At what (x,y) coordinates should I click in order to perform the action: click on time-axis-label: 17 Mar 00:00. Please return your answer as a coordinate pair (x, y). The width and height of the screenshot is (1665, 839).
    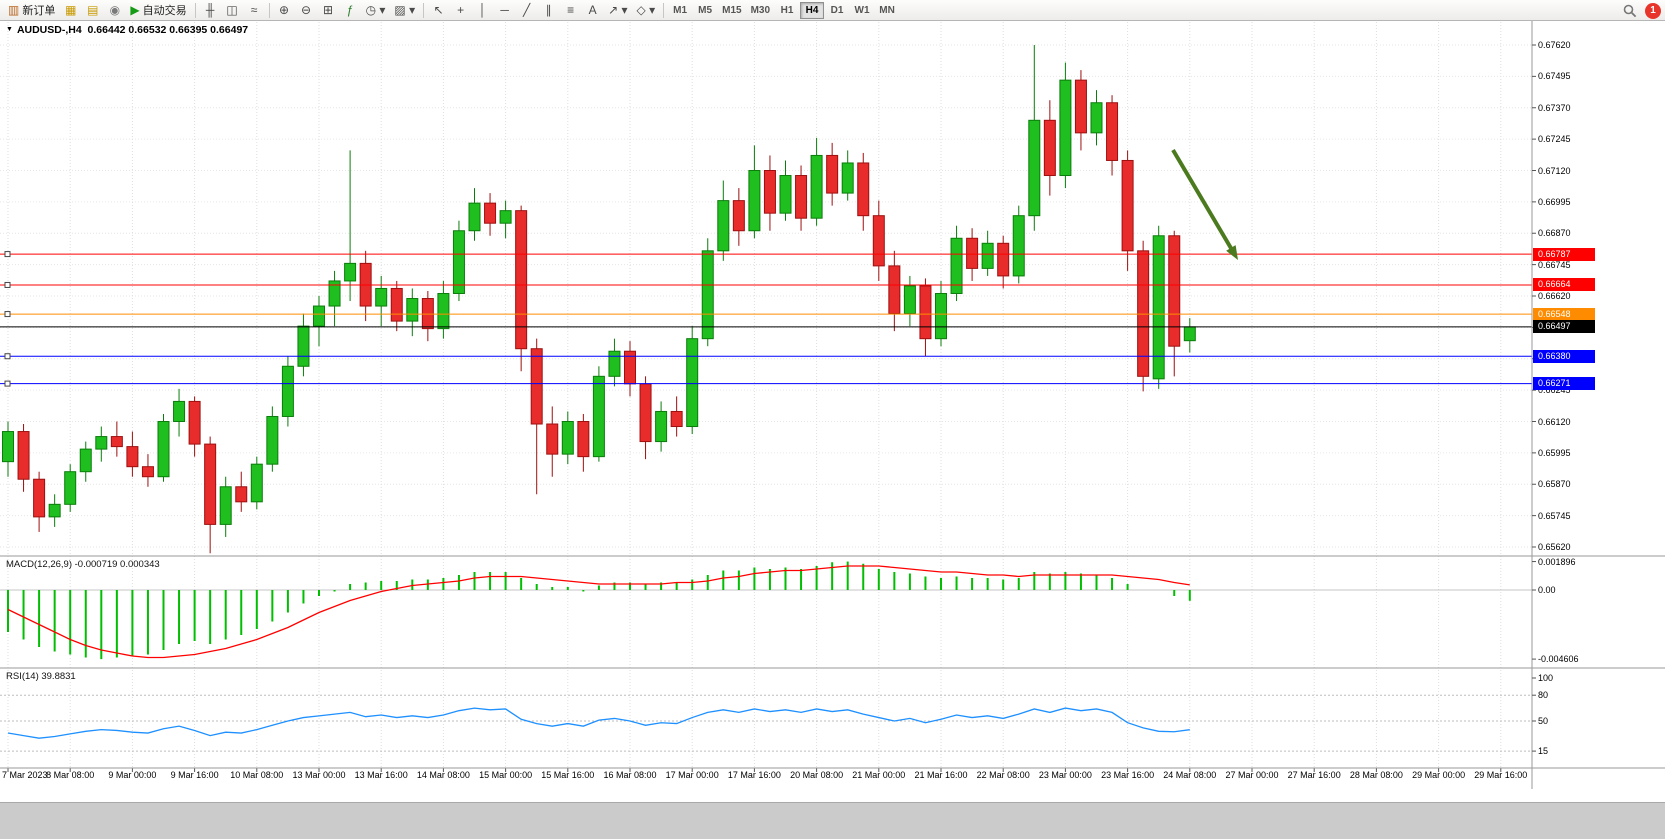
    Looking at the image, I should click on (692, 775).